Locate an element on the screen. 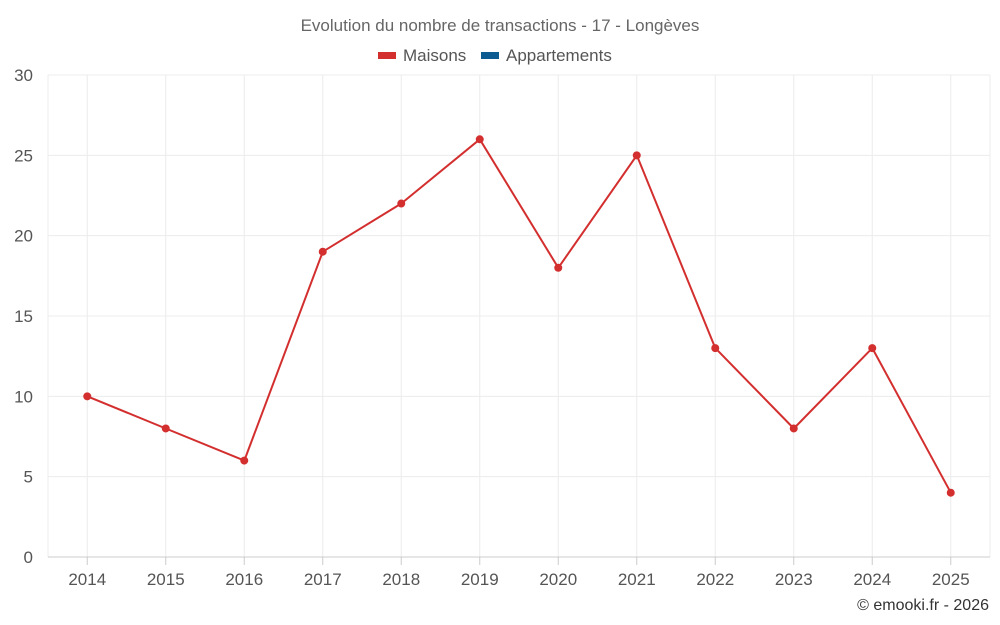  y-tick-label: 20 is located at coordinates (23, 236).